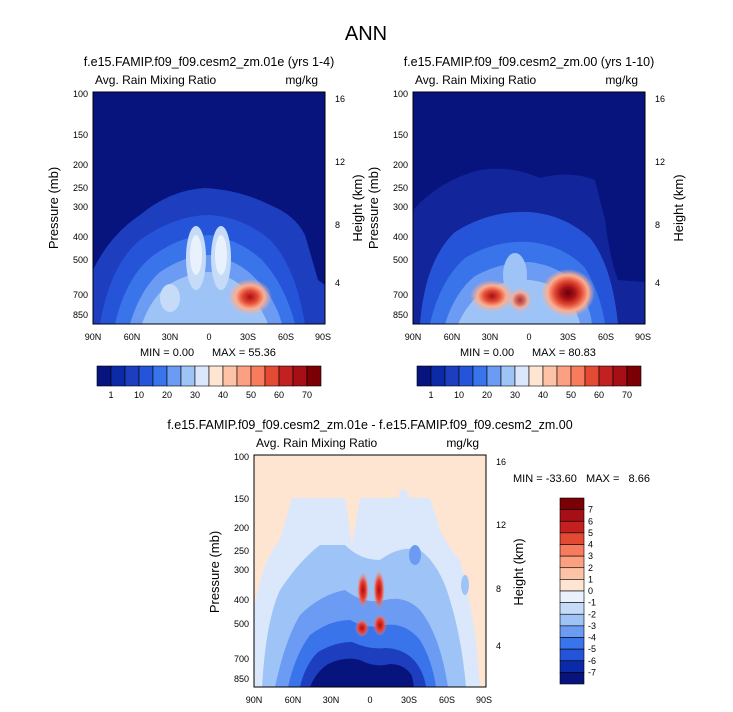  What do you see at coordinates (241, 457) in the screenshot?
I see `panel-3-ytick: 100` at bounding box center [241, 457].